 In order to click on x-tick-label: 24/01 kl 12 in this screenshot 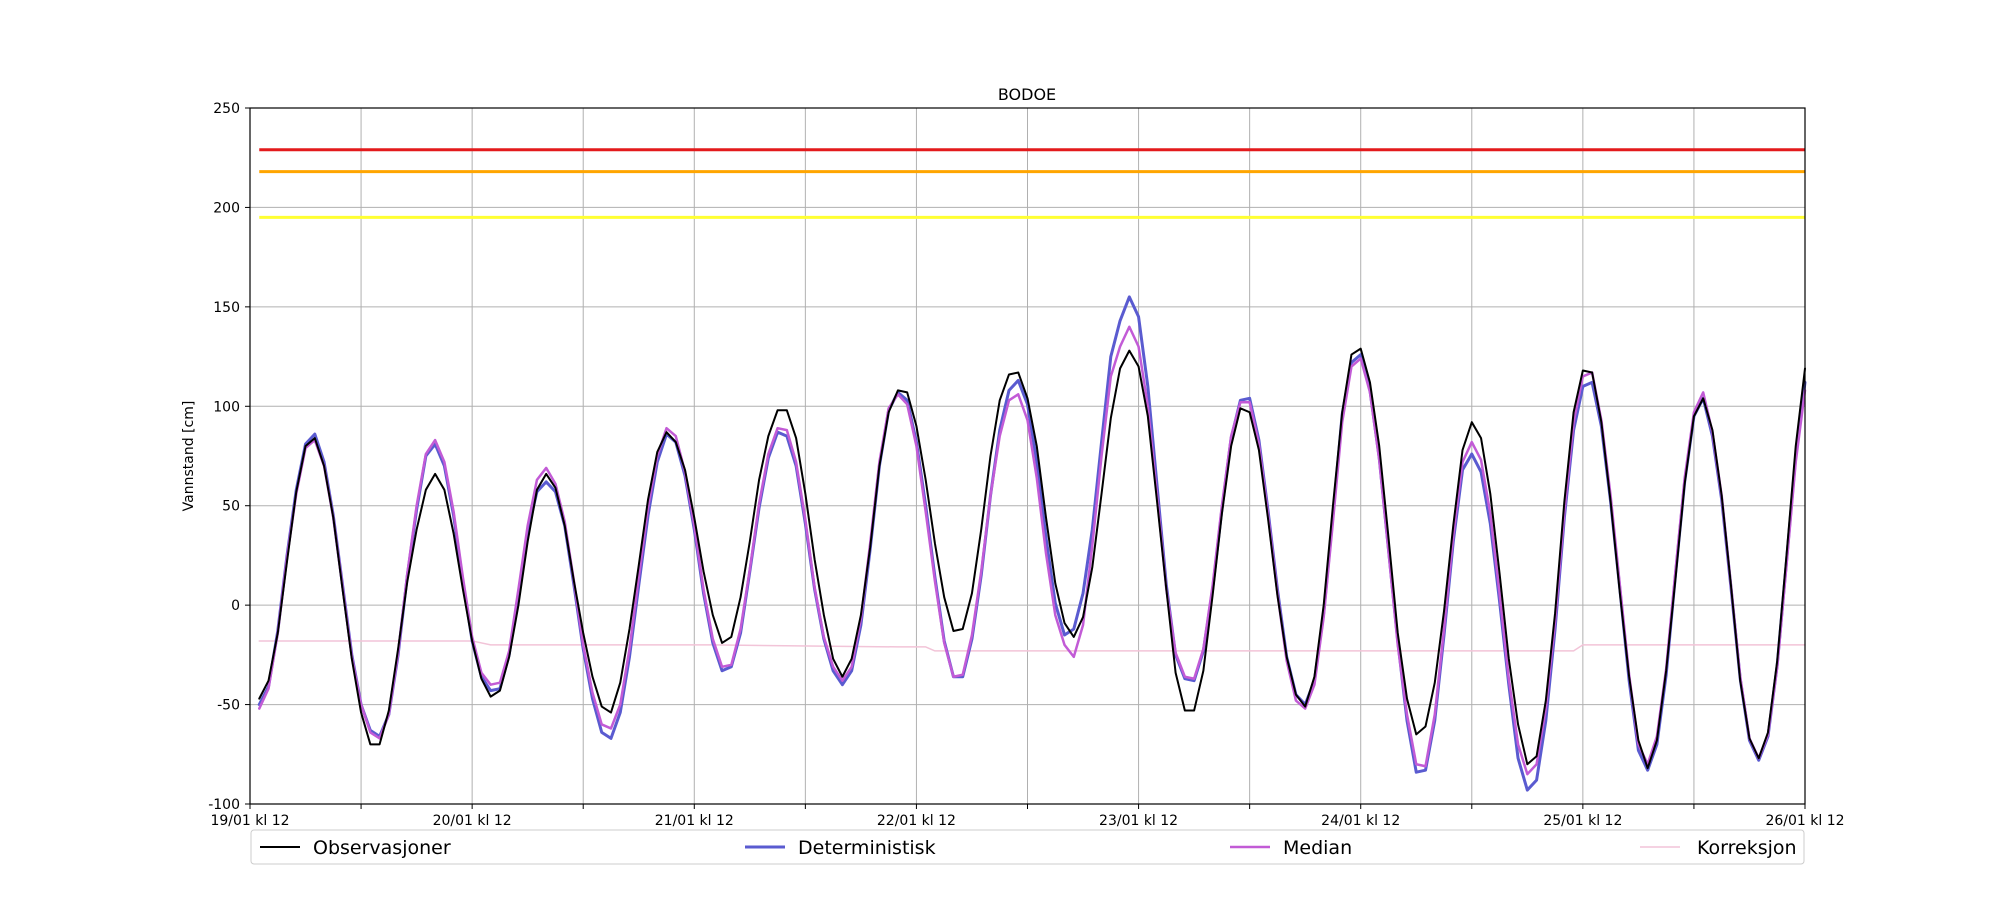, I will do `click(1360, 821)`.